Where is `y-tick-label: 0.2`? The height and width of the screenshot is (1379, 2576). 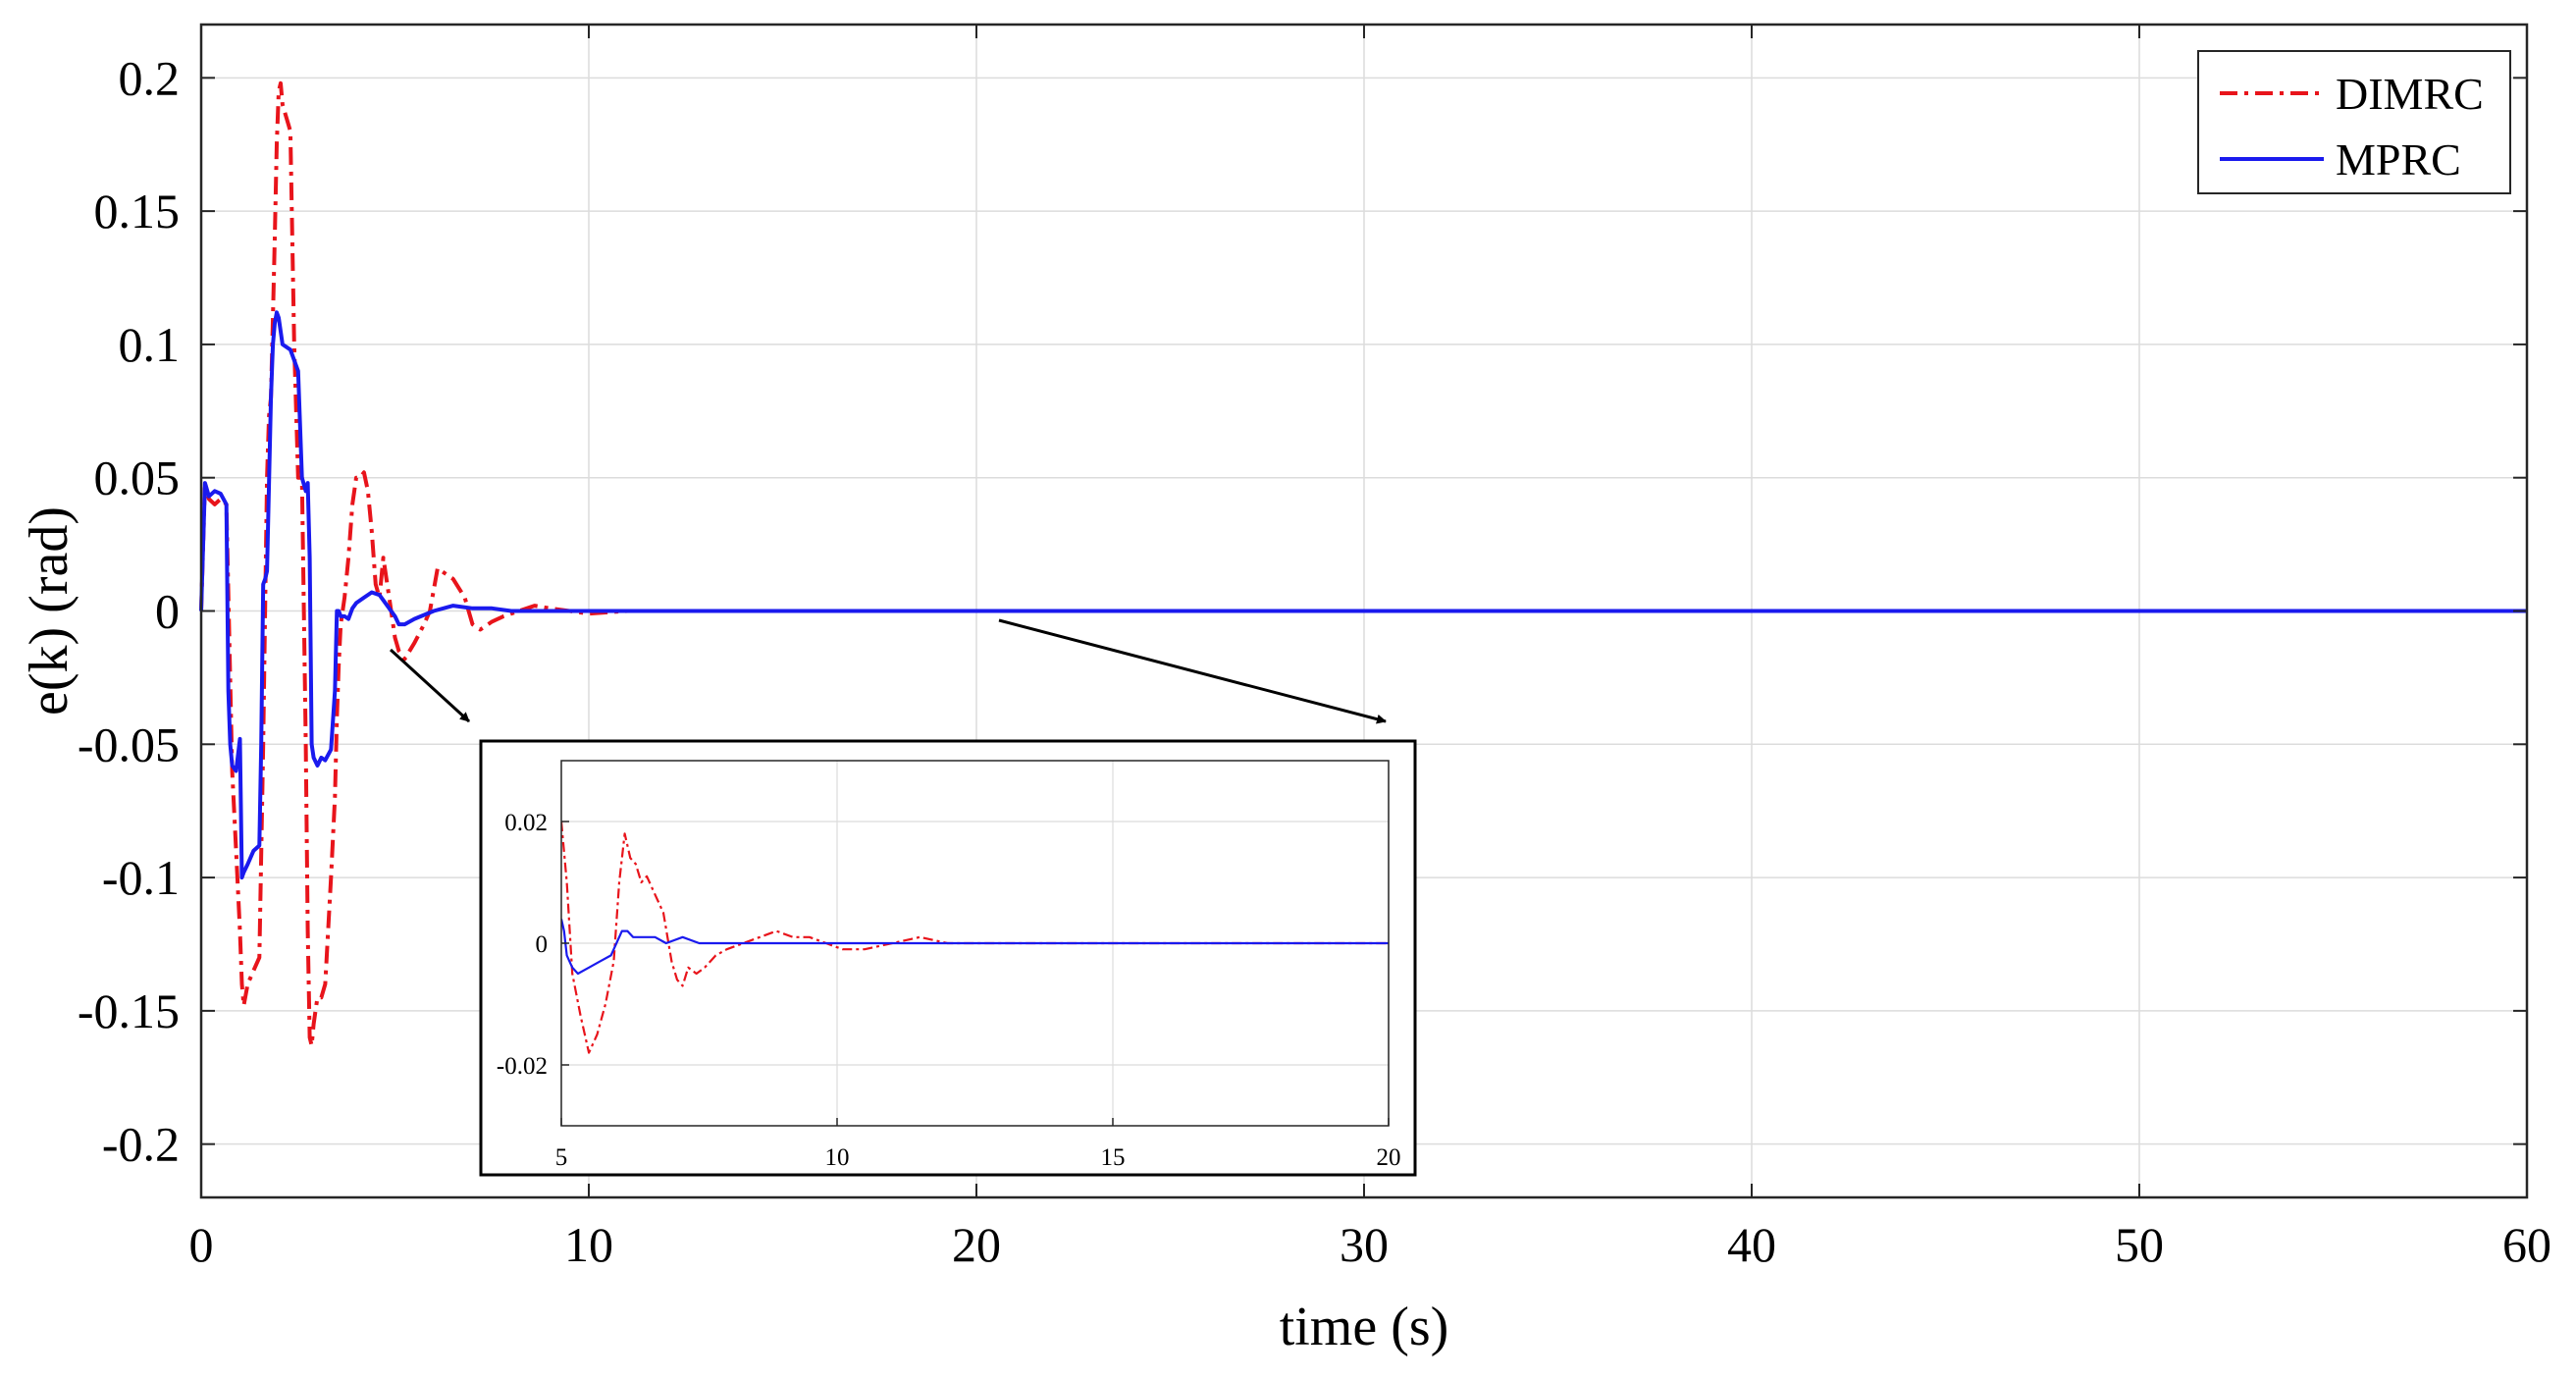 y-tick-label: 0.2 is located at coordinates (150, 77).